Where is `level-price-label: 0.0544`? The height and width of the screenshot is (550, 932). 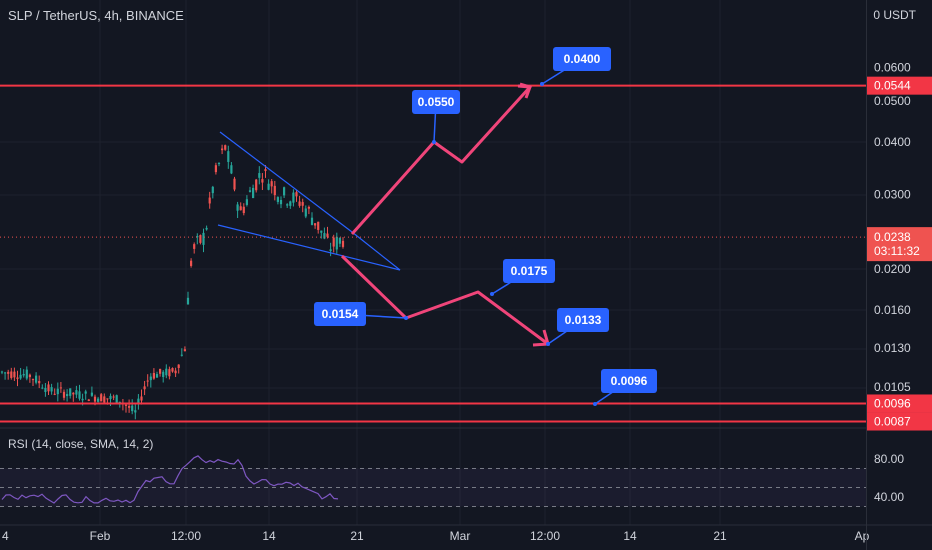 level-price-label: 0.0544 is located at coordinates (892, 86).